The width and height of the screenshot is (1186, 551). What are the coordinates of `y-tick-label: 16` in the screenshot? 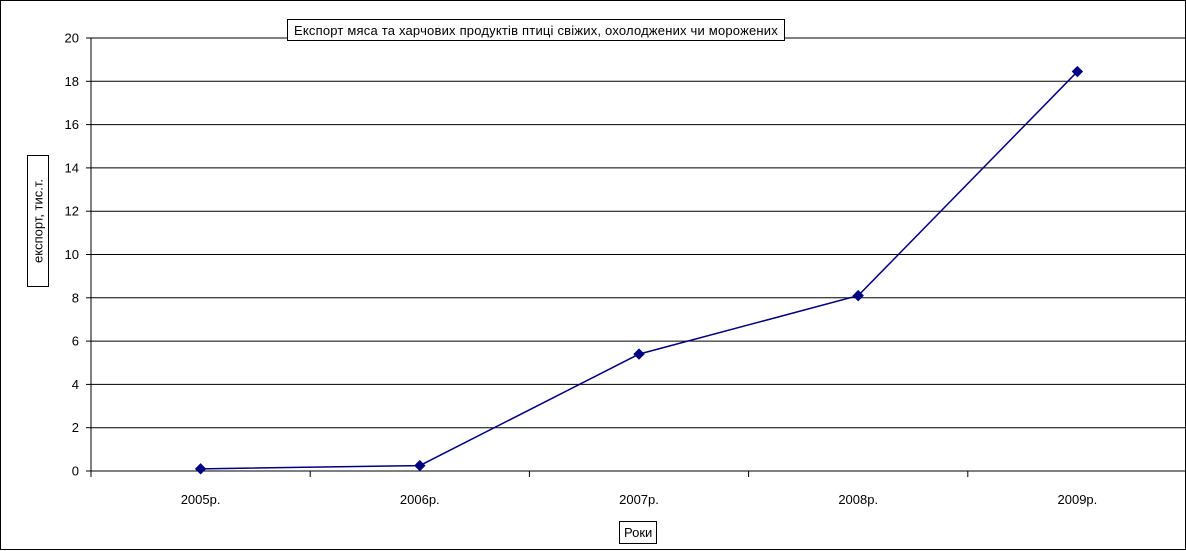 It's located at (72, 124).